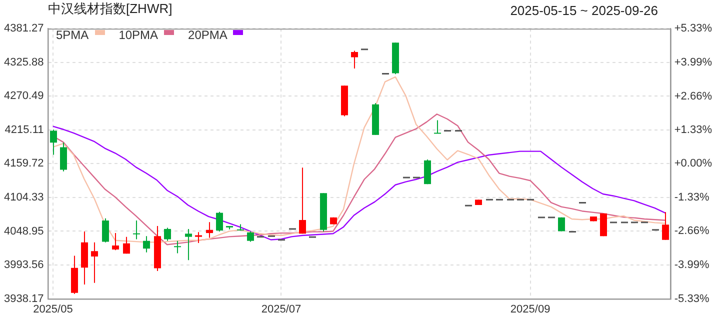 The width and height of the screenshot is (720, 320). Describe the element at coordinates (530, 309) in the screenshot. I see `x-tick-label: 2025/09` at that location.